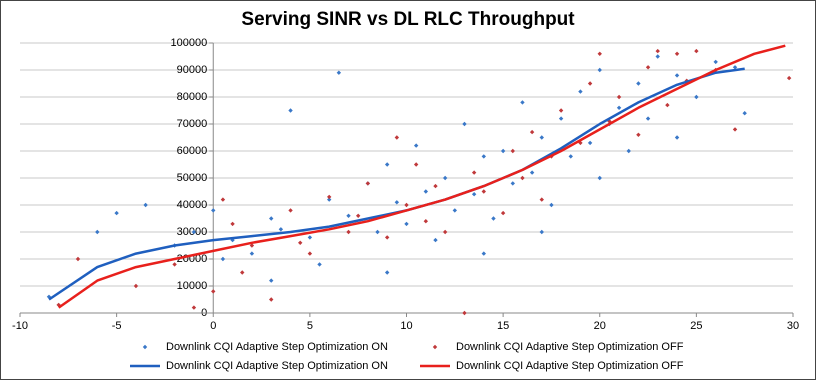 This screenshot has height=380, width=816. I want to click on y-tick-label: 80000, so click(192, 97).